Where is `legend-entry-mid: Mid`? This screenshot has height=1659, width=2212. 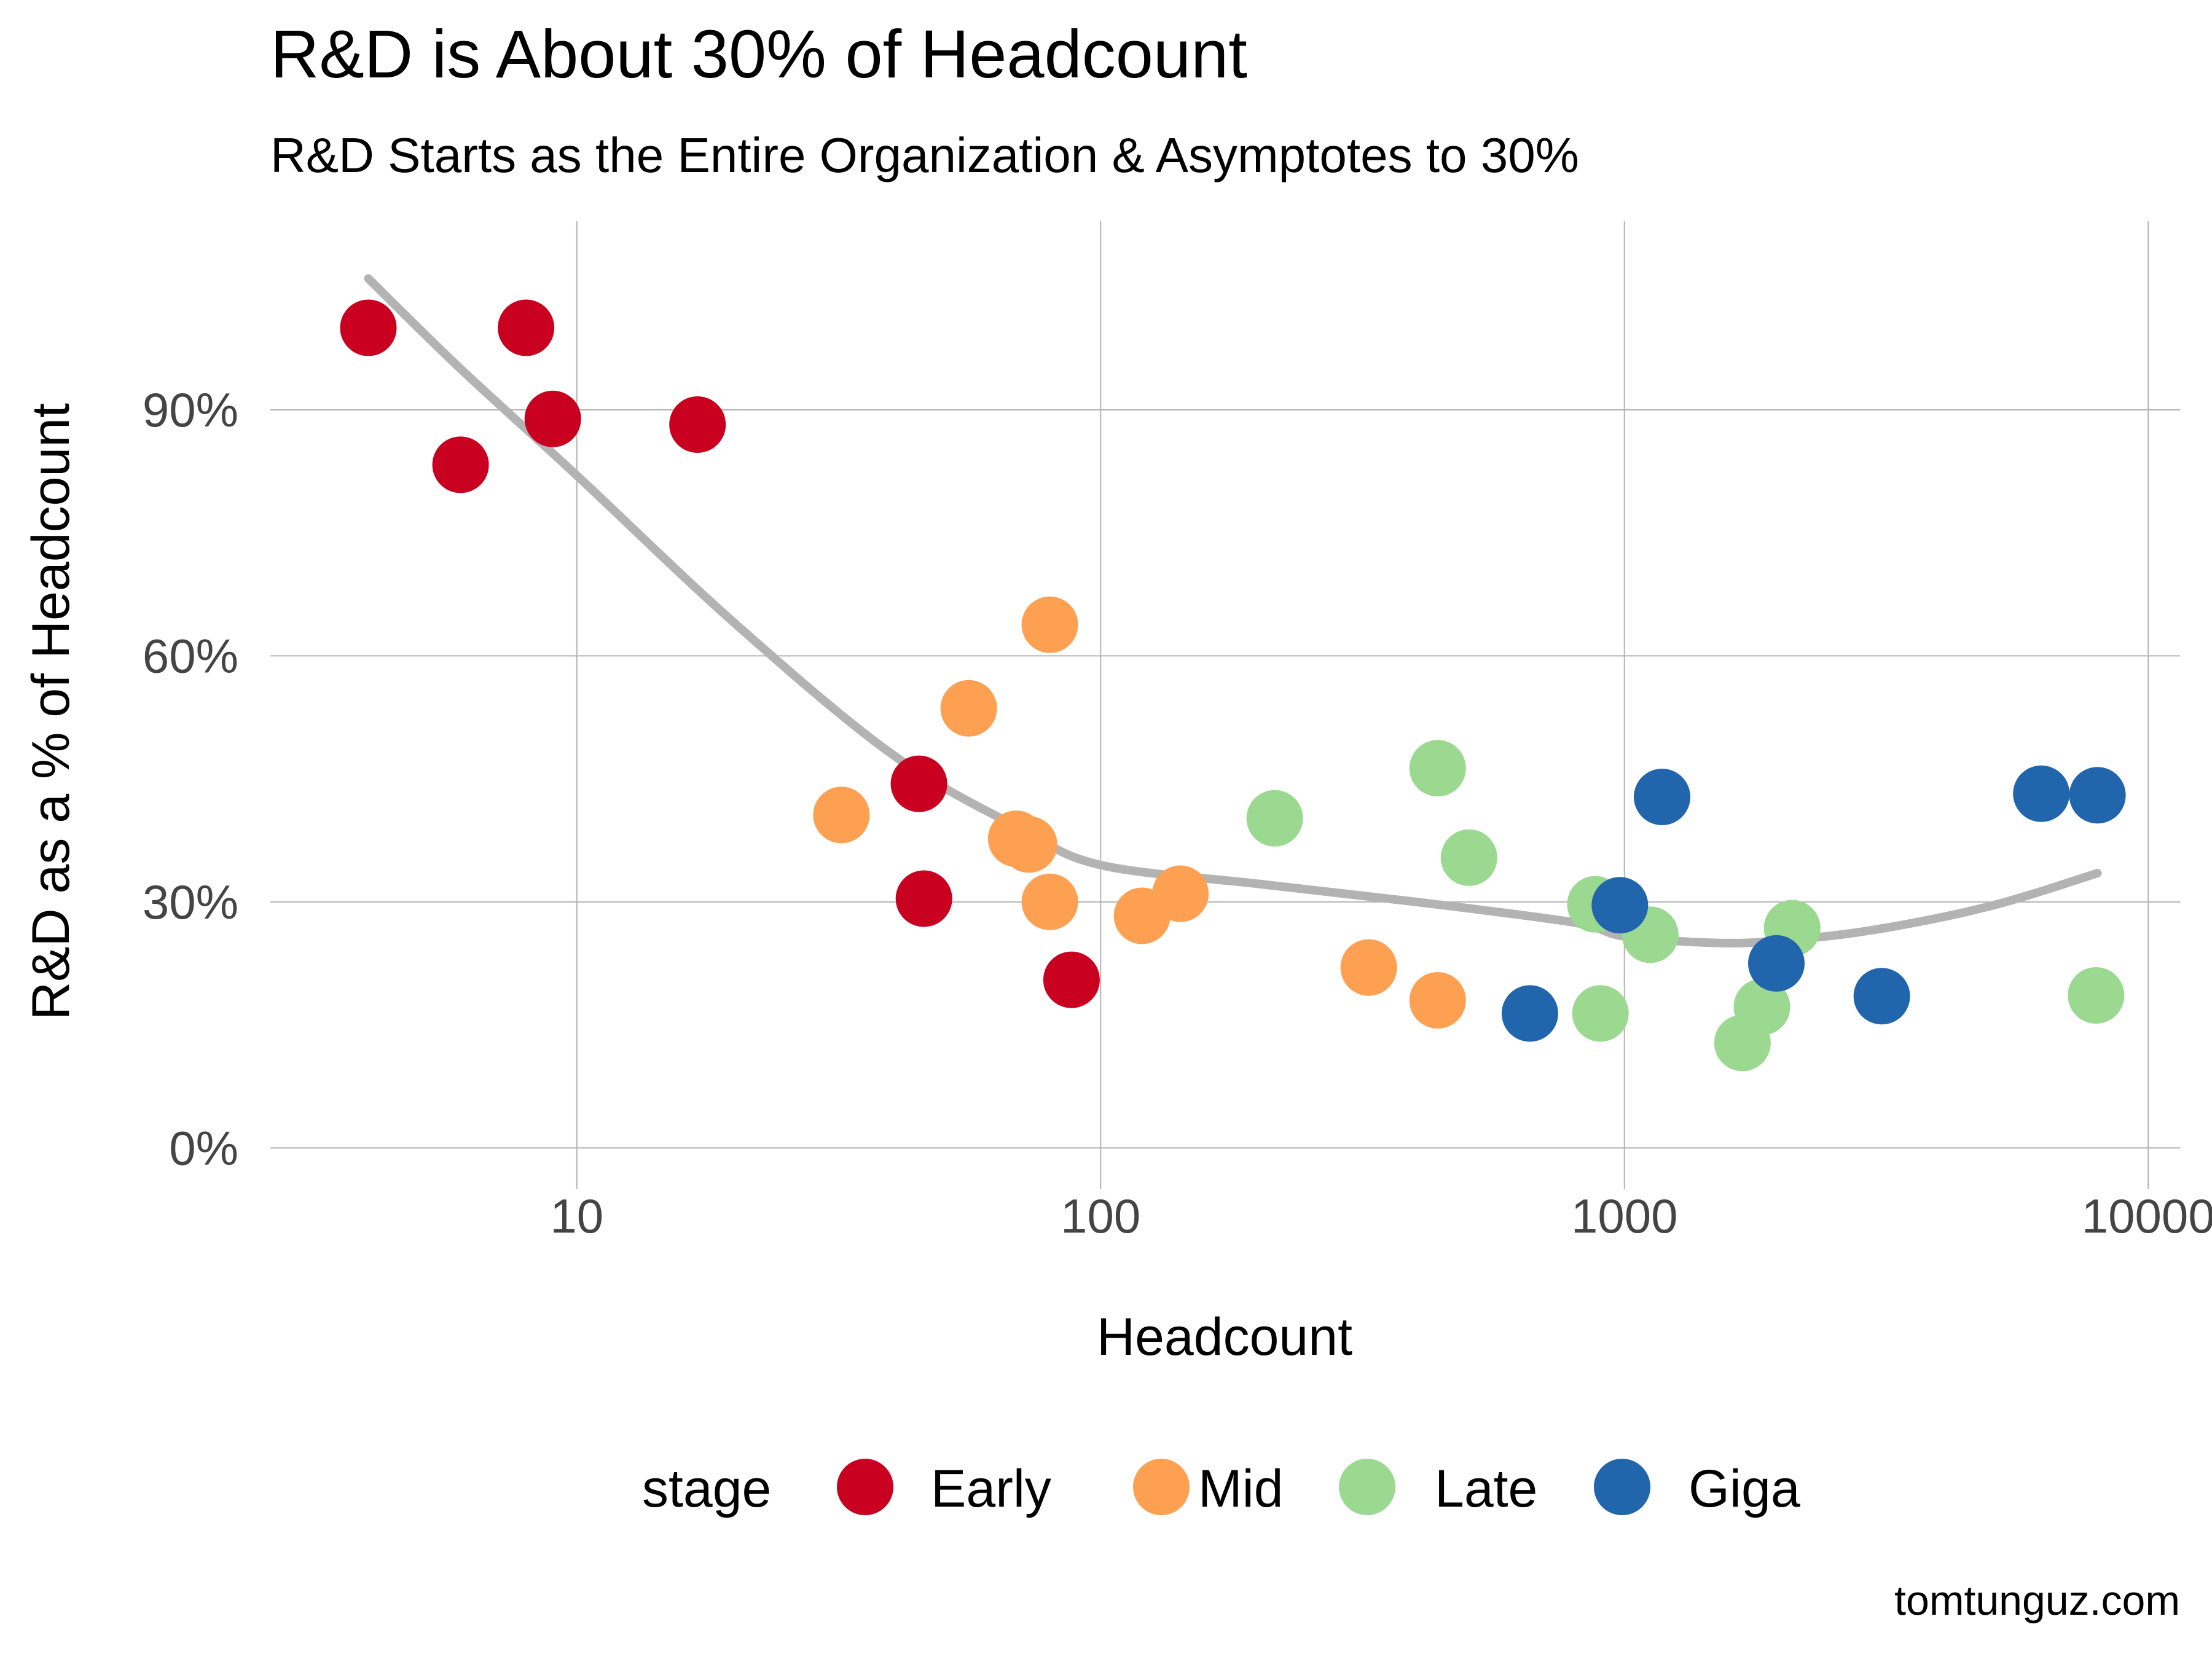
legend-entry-mid: Mid is located at coordinates (1208, 1488).